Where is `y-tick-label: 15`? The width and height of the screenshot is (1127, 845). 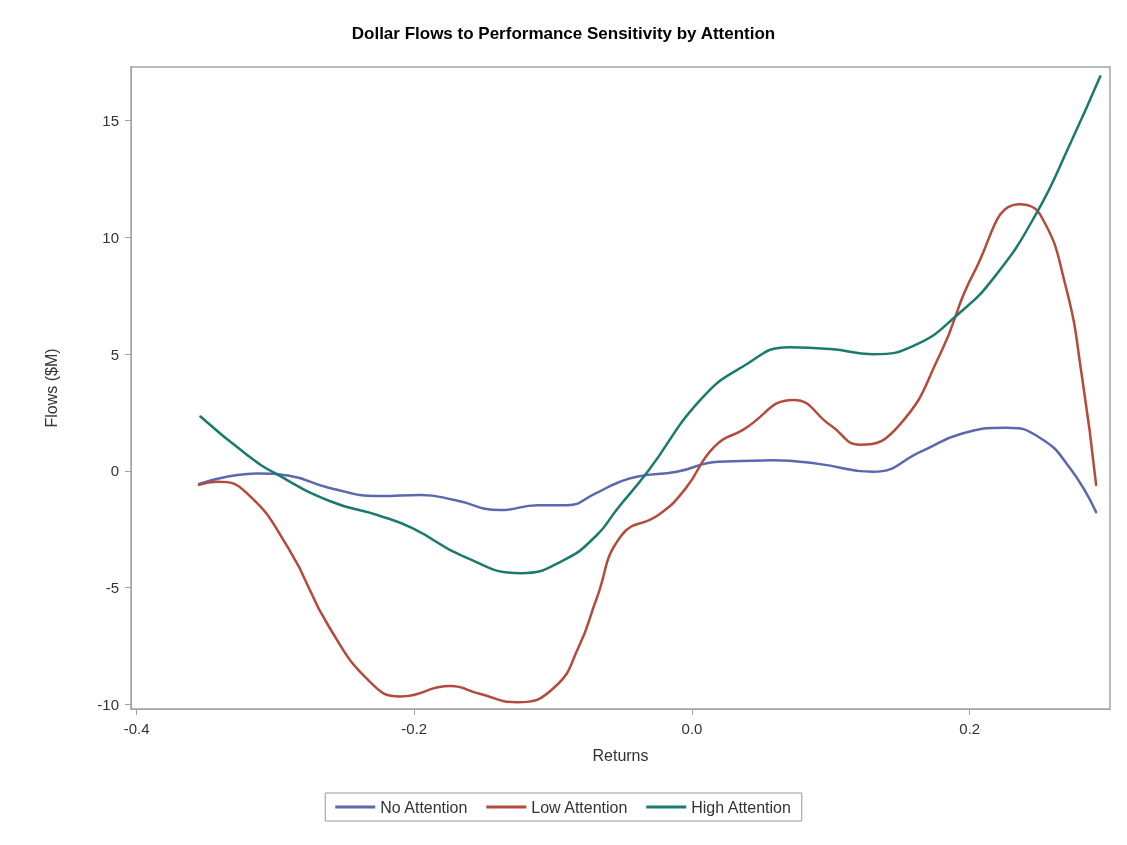 y-tick-label: 15 is located at coordinates (110, 121).